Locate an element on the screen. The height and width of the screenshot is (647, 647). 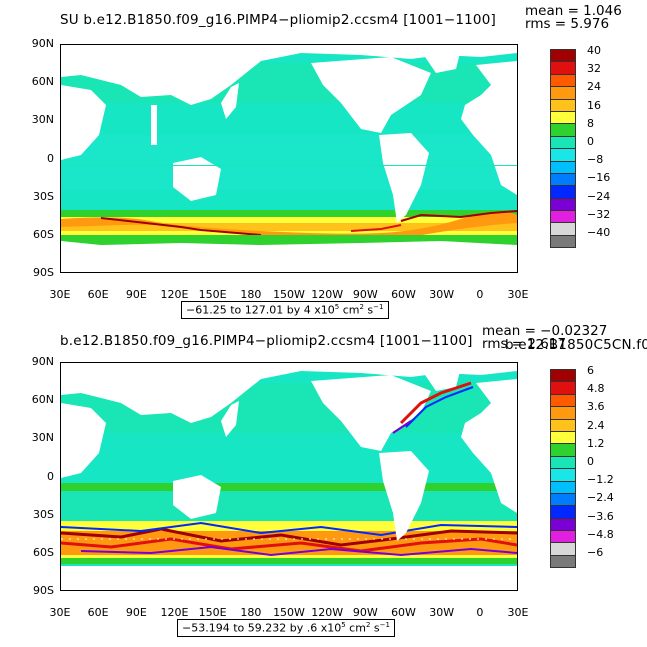
panel1-colorbar-label-5: 0 is located at coordinates (590, 141).